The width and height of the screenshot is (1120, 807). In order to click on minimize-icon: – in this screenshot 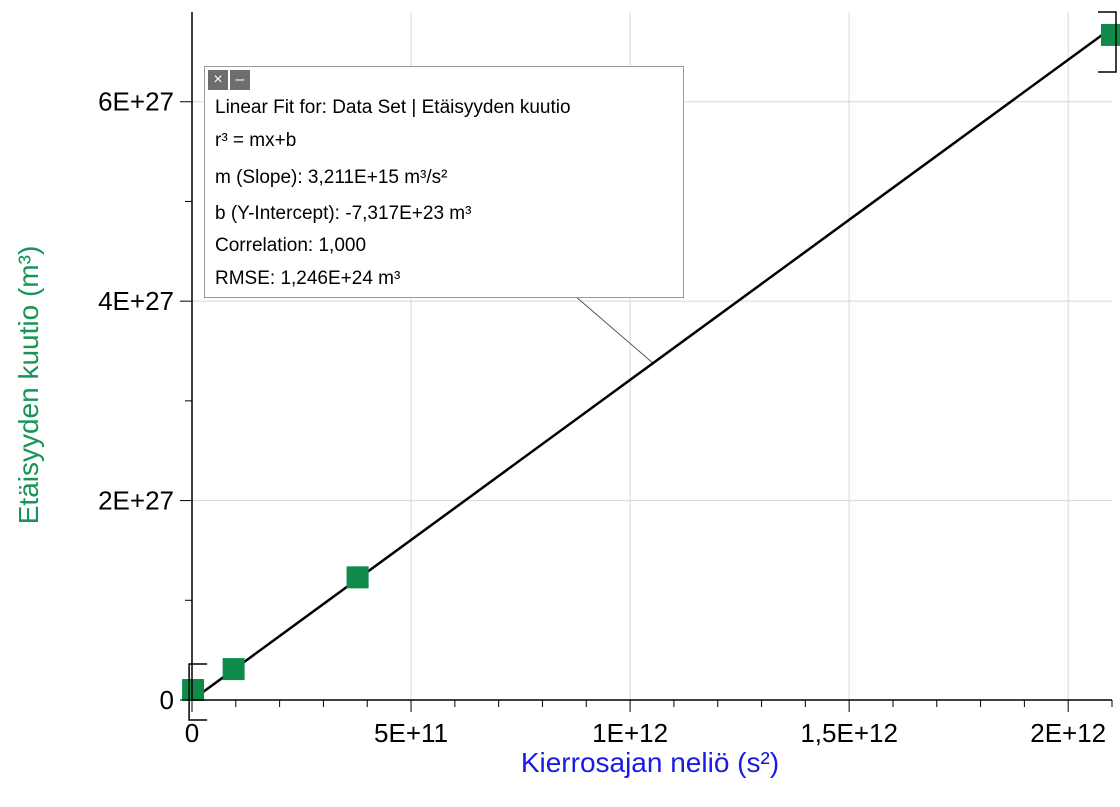, I will do `click(240, 80)`.